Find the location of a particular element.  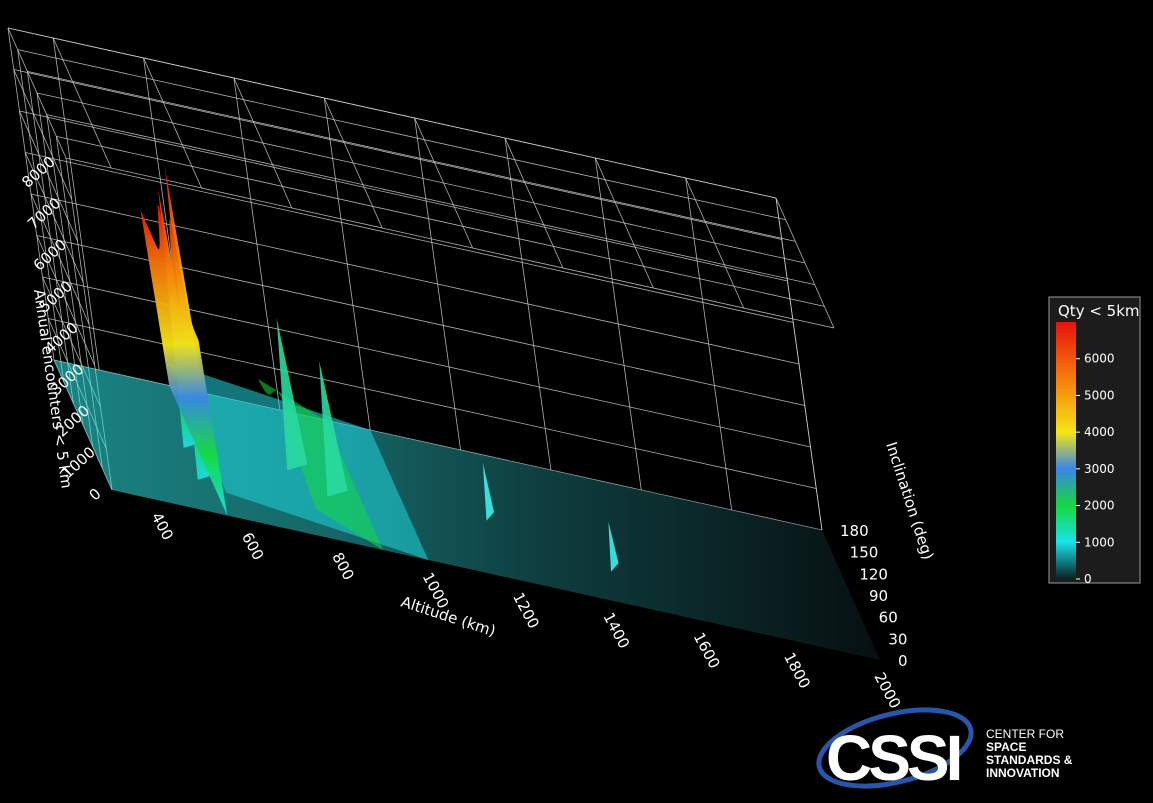

logo-line4: INNOVATION is located at coordinates (1023, 773).